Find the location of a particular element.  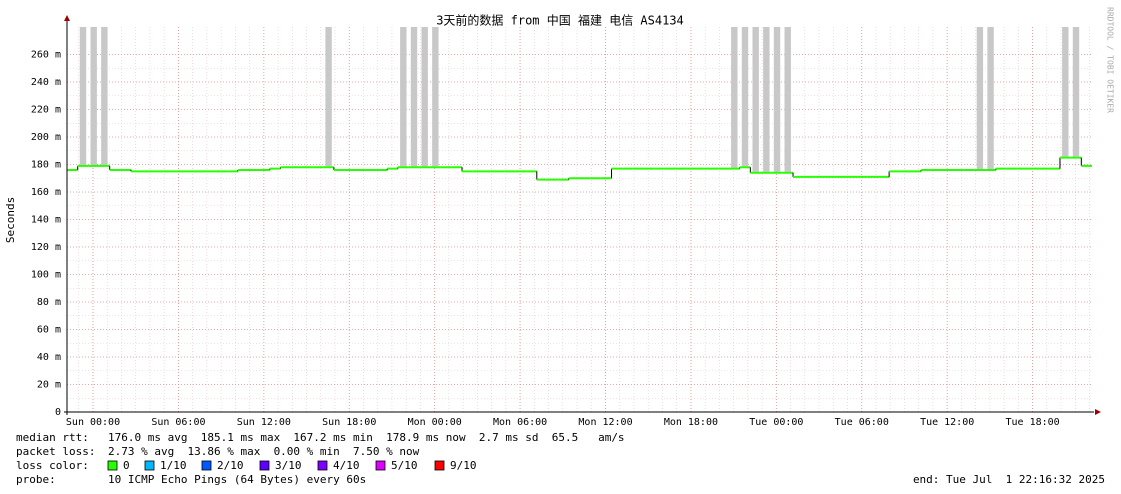

x-tick-label: Tue 06:00 is located at coordinates (862, 422).